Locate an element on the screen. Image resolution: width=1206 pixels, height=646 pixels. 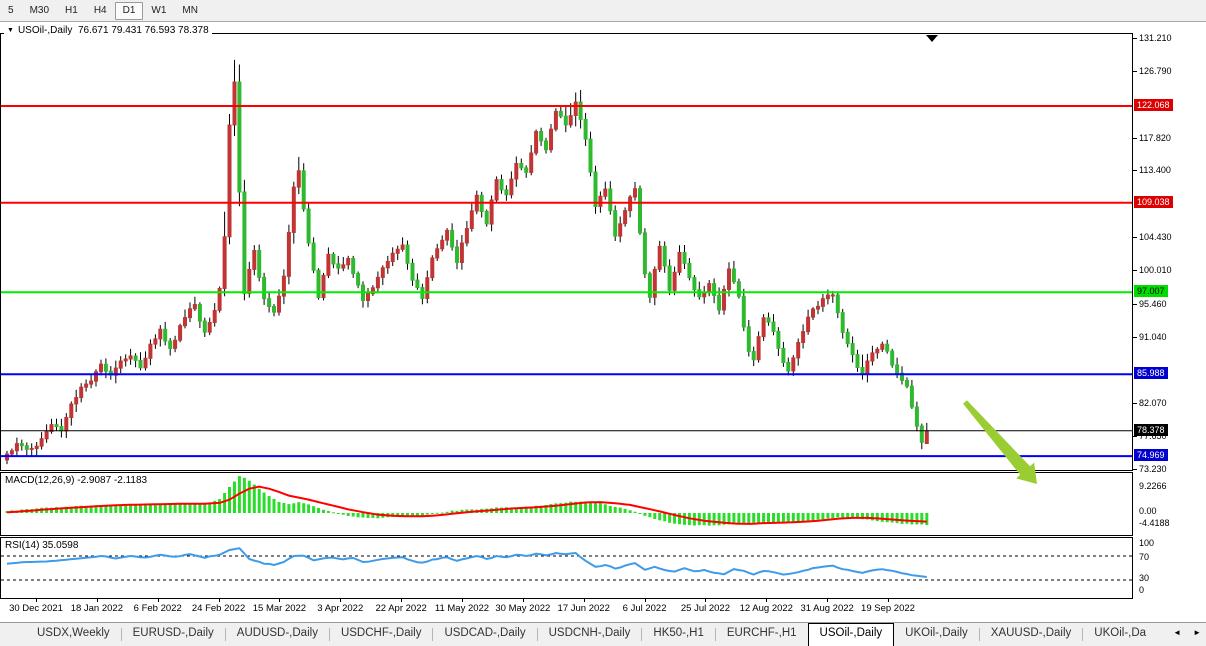
timeframe-button-w1: W1 is located at coordinates (159, 10).